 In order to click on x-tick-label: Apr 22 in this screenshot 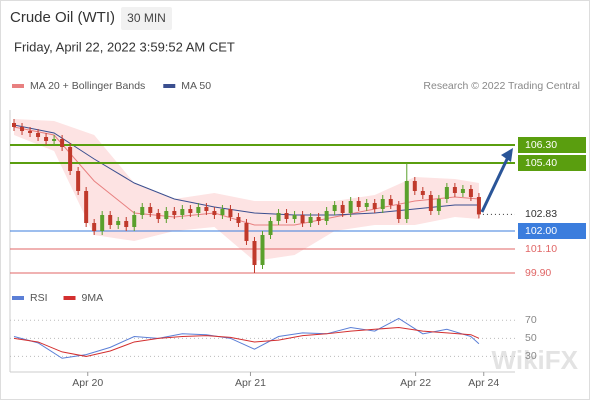, I will do `click(415, 383)`.